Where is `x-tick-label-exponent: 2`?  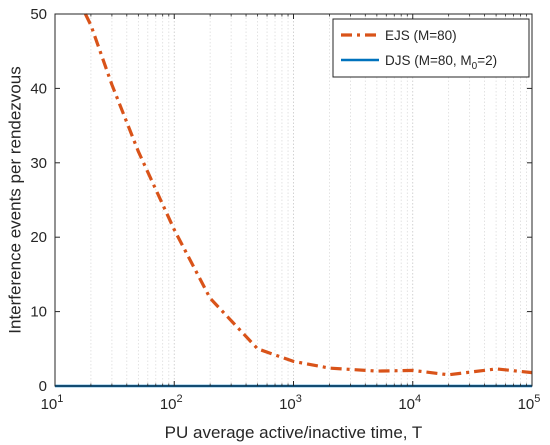
x-tick-label-exponent: 2 is located at coordinates (180, 399).